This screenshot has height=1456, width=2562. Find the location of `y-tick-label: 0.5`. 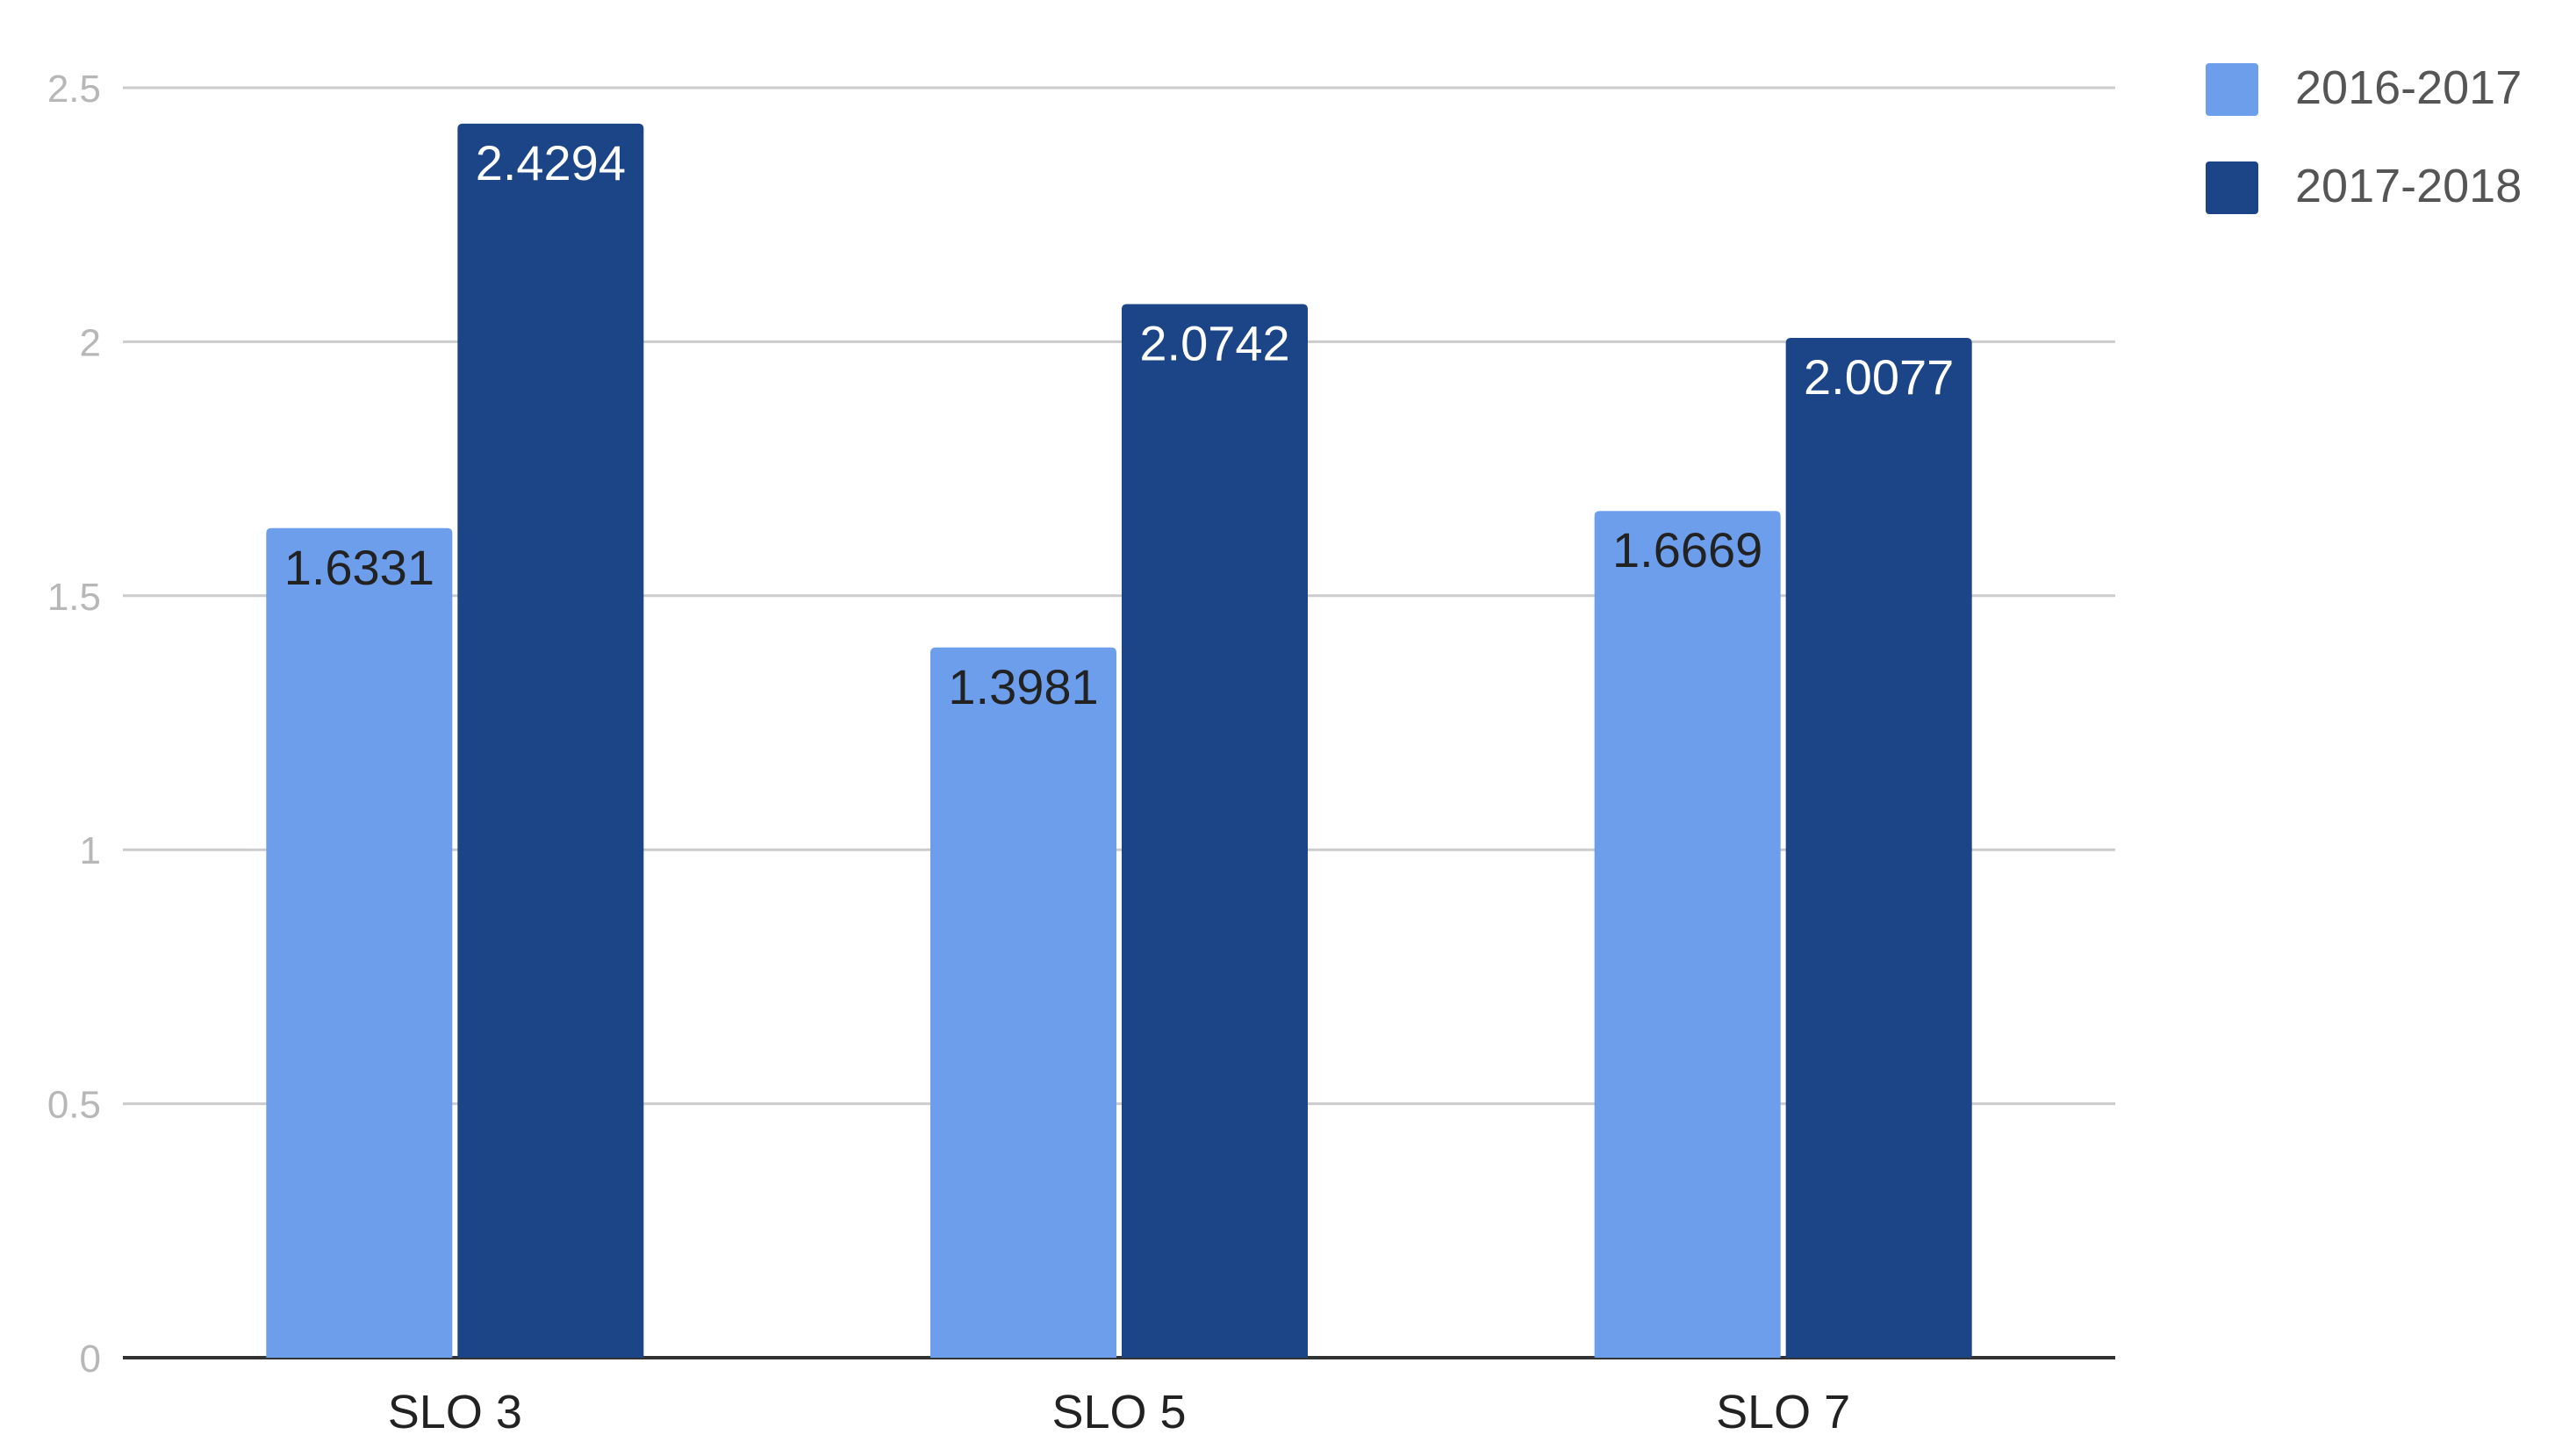

y-tick-label: 0.5 is located at coordinates (74, 1105).